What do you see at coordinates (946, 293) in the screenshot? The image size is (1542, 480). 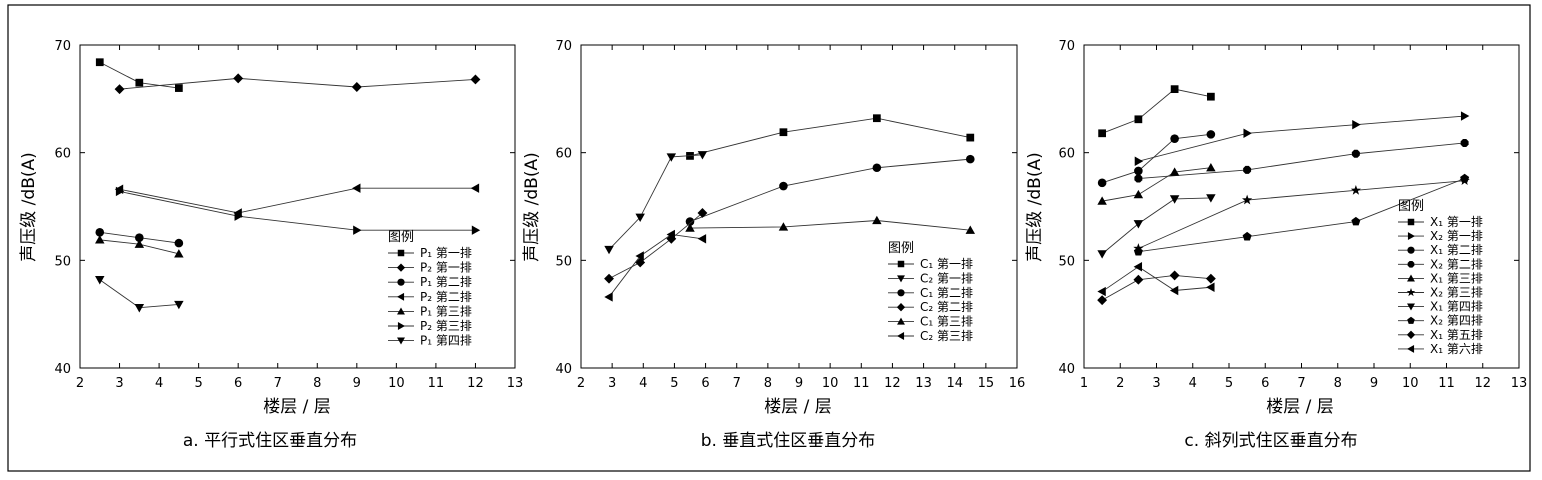 I see `legend-label: C₁ 第二排` at bounding box center [946, 293].